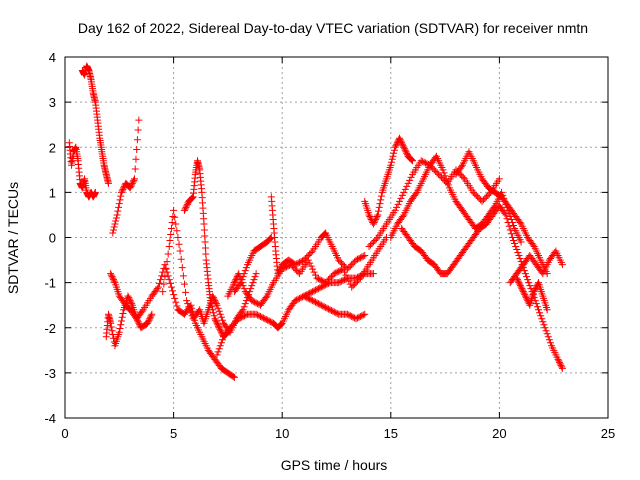 Image resolution: width=640 pixels, height=480 pixels. What do you see at coordinates (52, 192) in the screenshot?
I see `y-tick-label: 1` at bounding box center [52, 192].